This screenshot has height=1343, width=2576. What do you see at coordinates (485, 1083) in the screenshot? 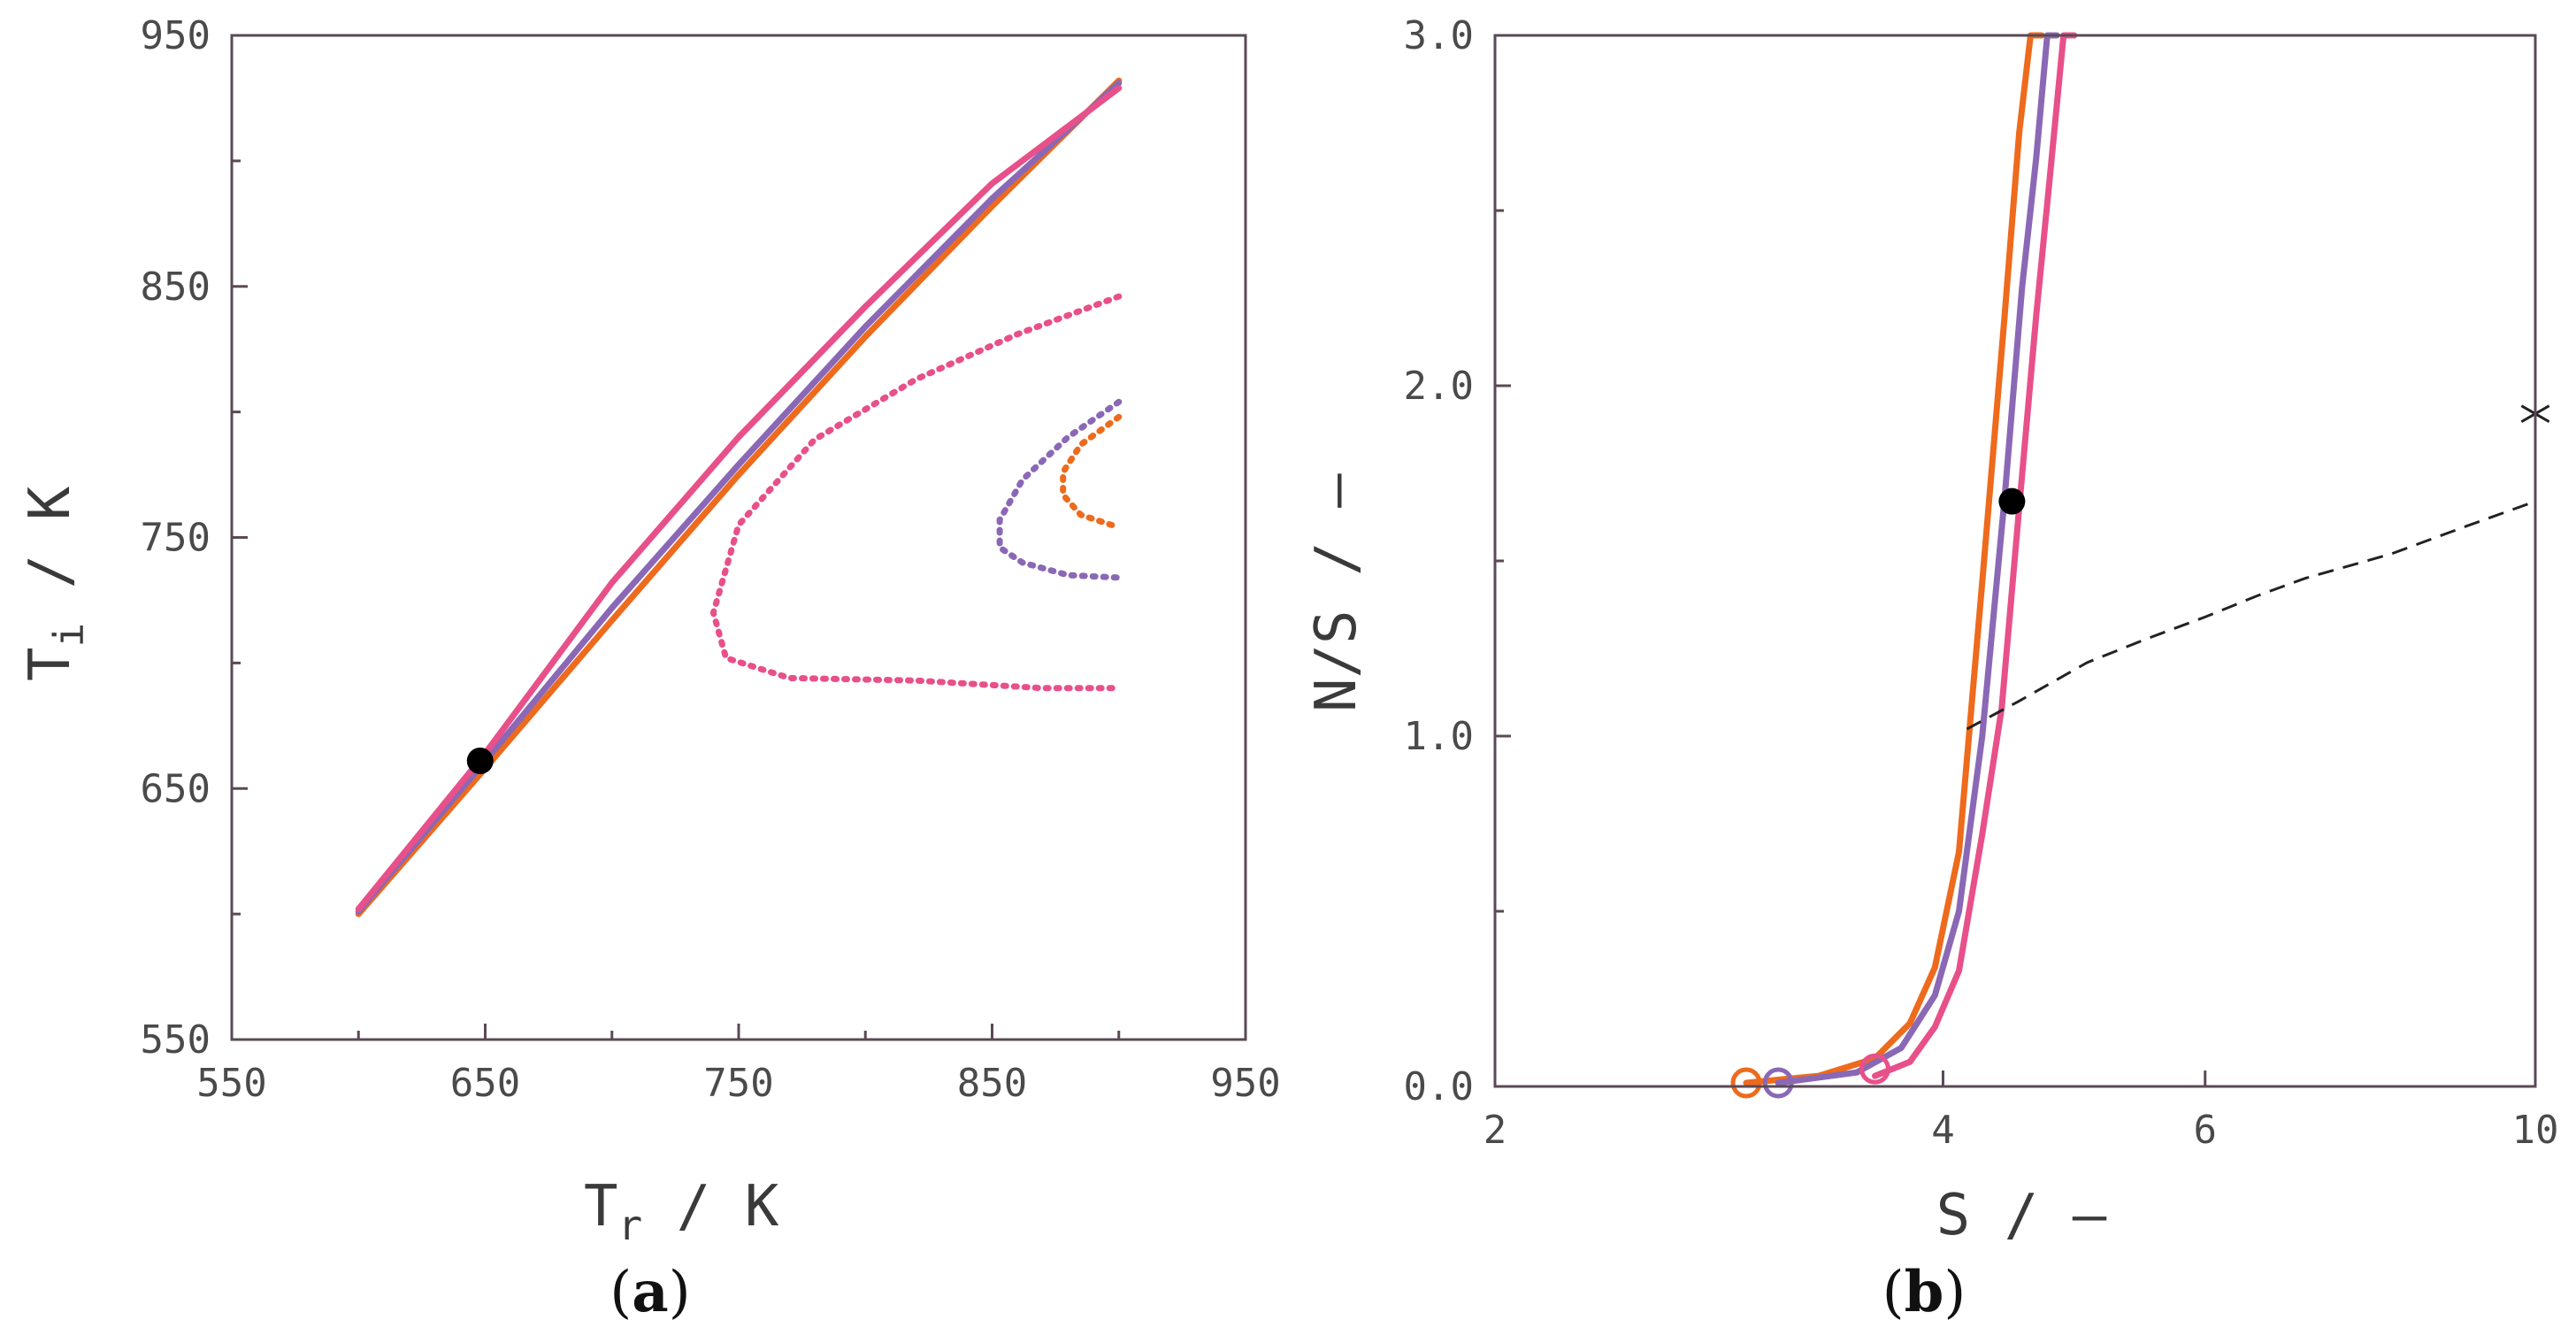
I see `panel-a-x-tick-label-1: 650` at bounding box center [485, 1083].